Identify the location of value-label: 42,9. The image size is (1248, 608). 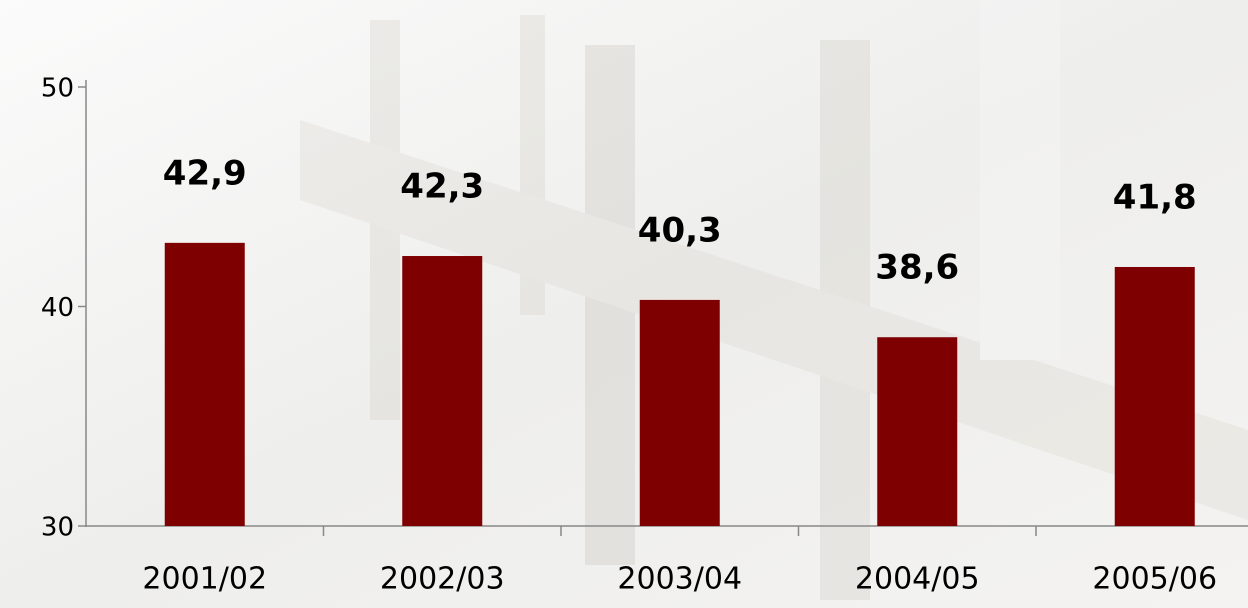
(205, 173).